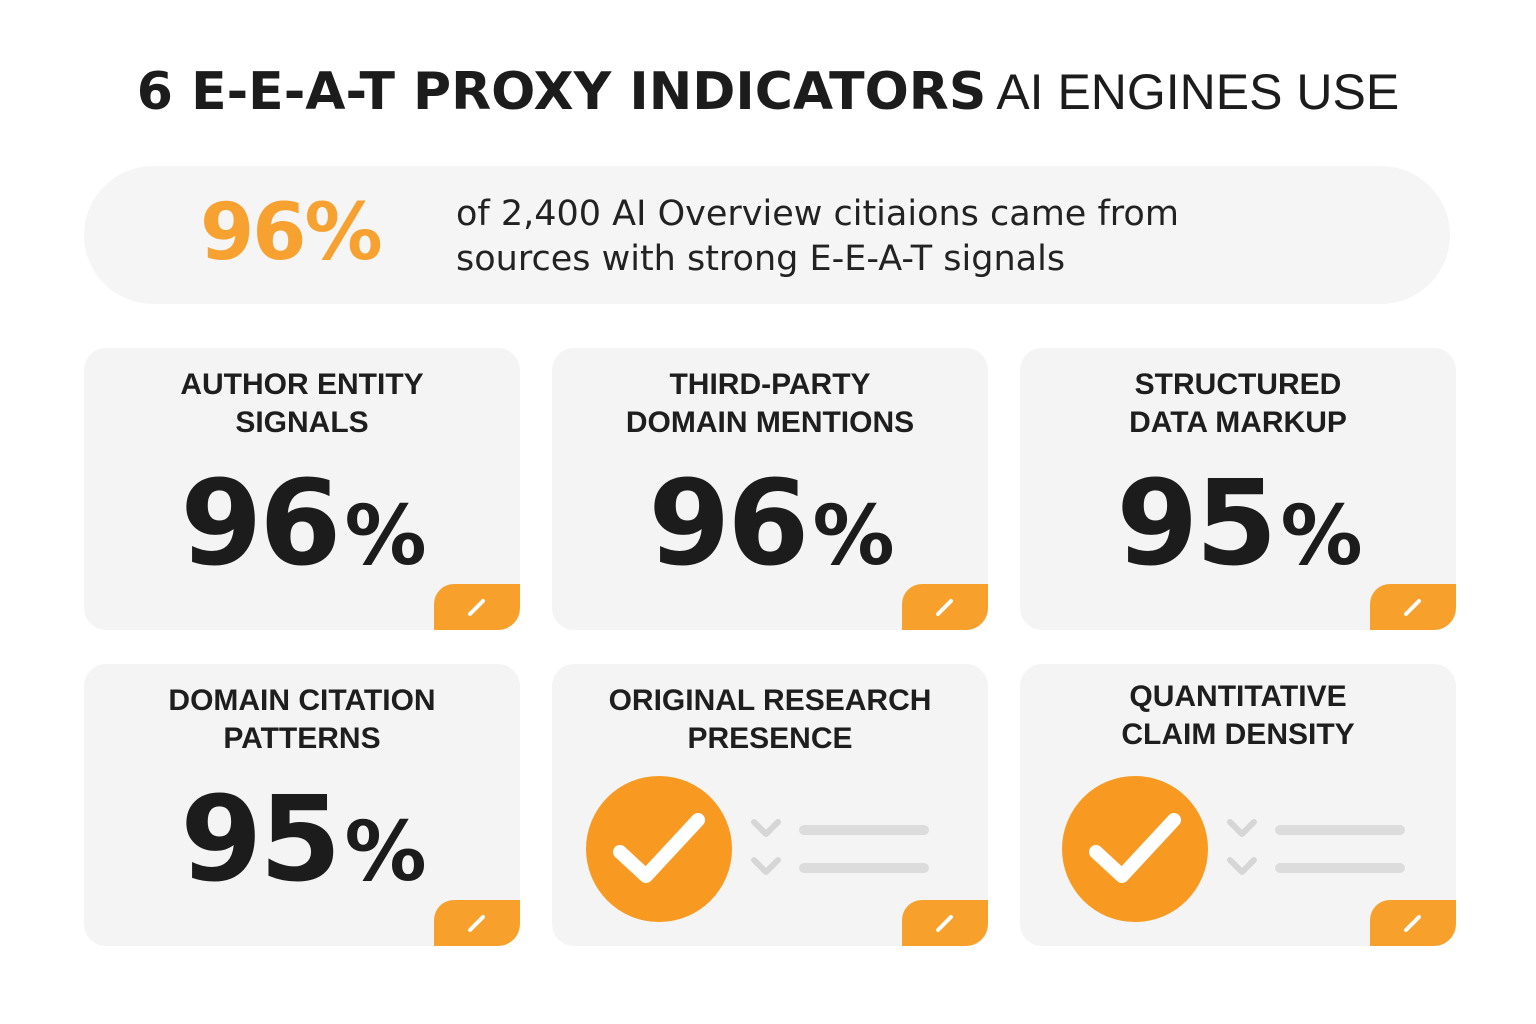  What do you see at coordinates (770, 700) in the screenshot?
I see `card-title-line-1: ORIGINAL RESEARCH` at bounding box center [770, 700].